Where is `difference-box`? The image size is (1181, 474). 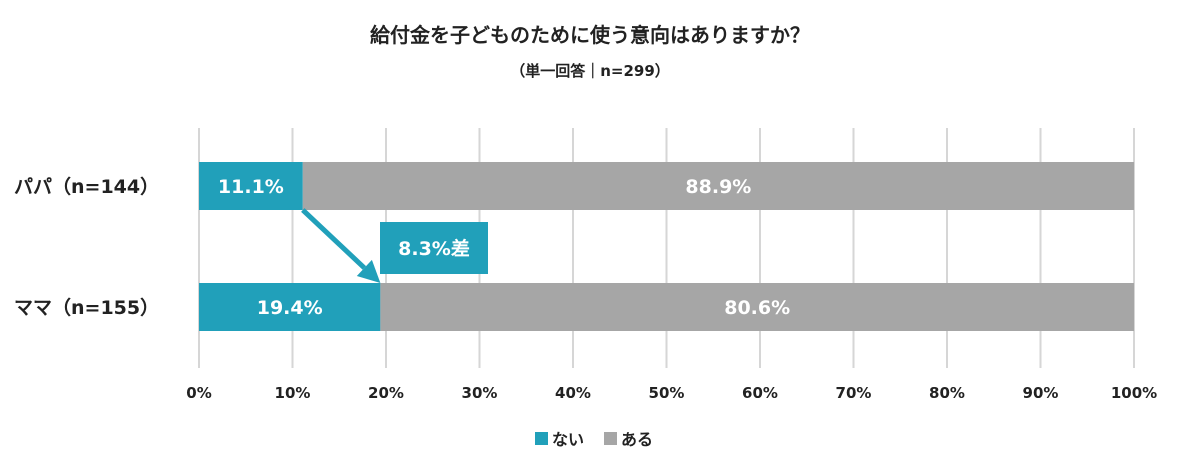
difference-box is located at coordinates (434, 248).